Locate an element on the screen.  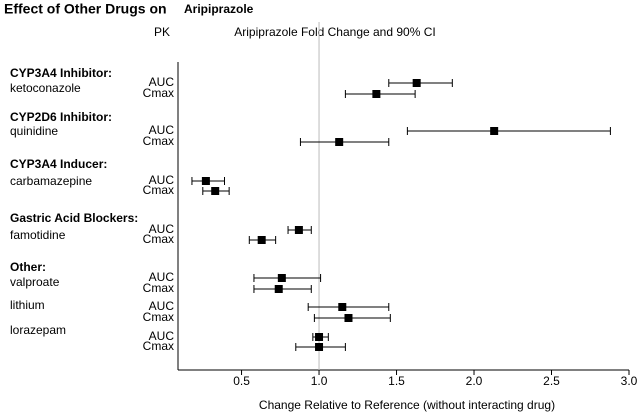
chart-title-drug: Aripiprazole is located at coordinates (219, 9).